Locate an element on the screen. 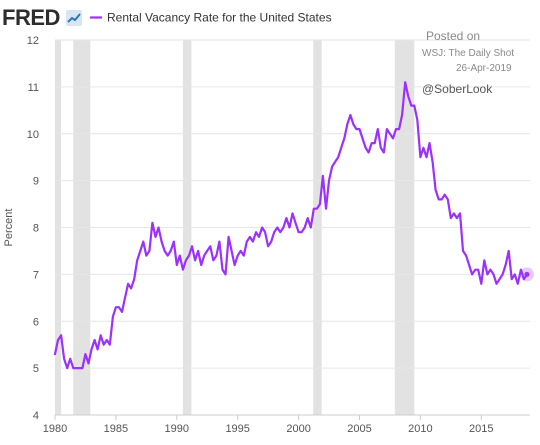 The image size is (540, 445). last-point-marker is located at coordinates (527, 274).